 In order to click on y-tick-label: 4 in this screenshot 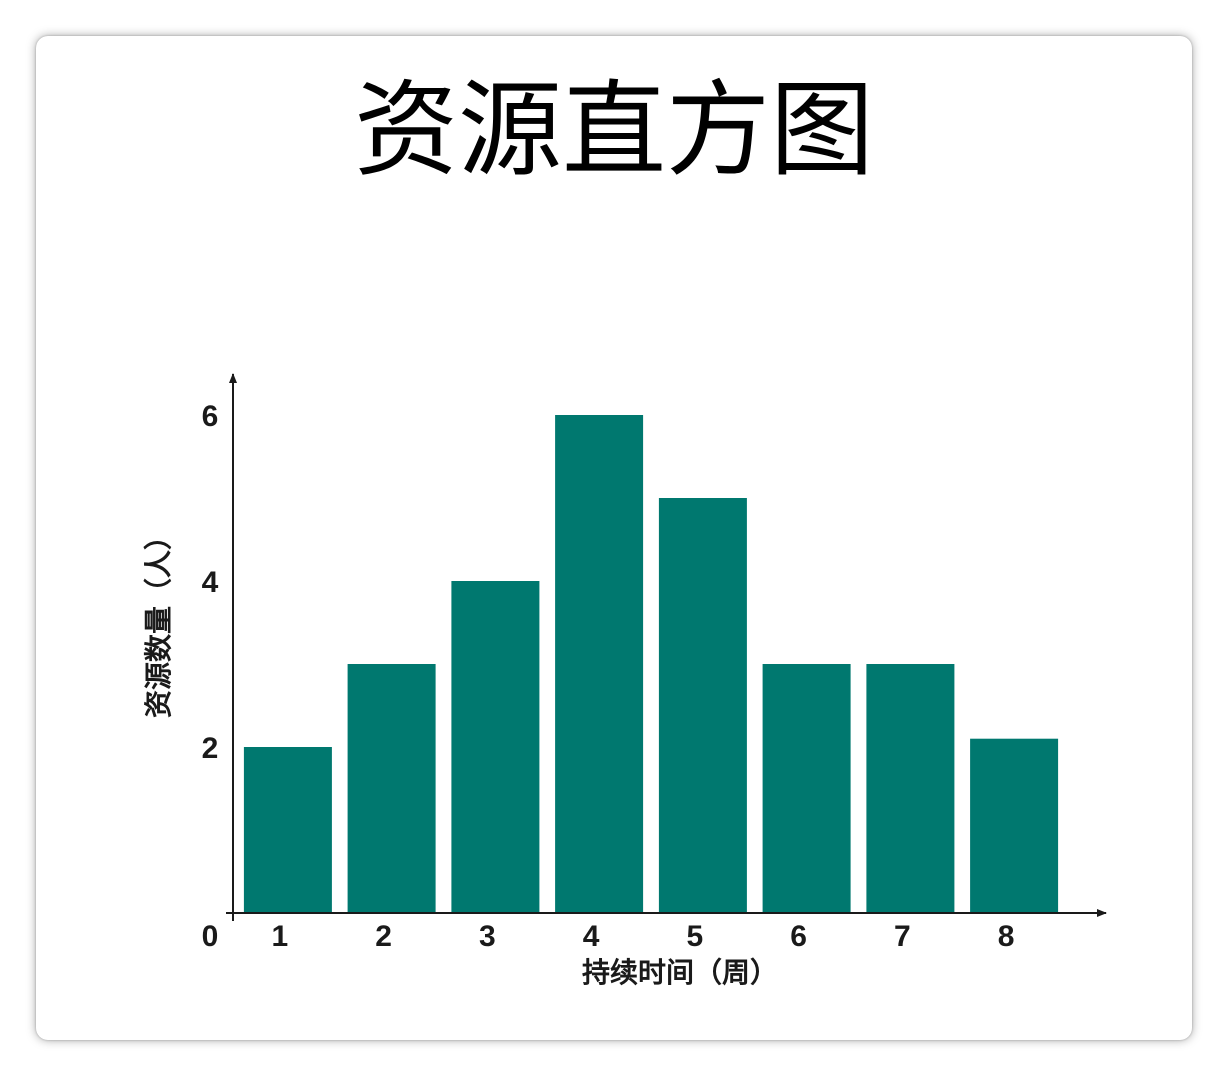, I will do `click(210, 582)`.